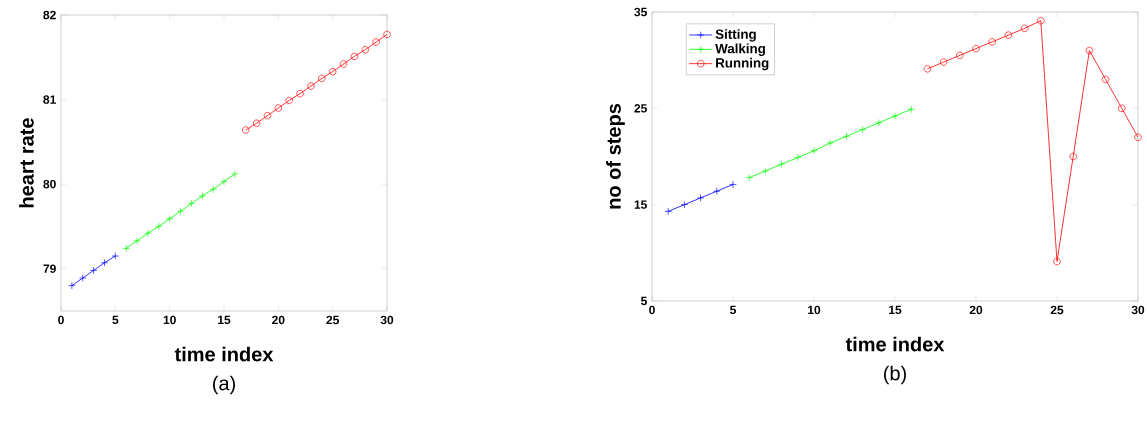 Image resolution: width=1147 pixels, height=424 pixels. I want to click on y-tick-label: 79, so click(49, 268).